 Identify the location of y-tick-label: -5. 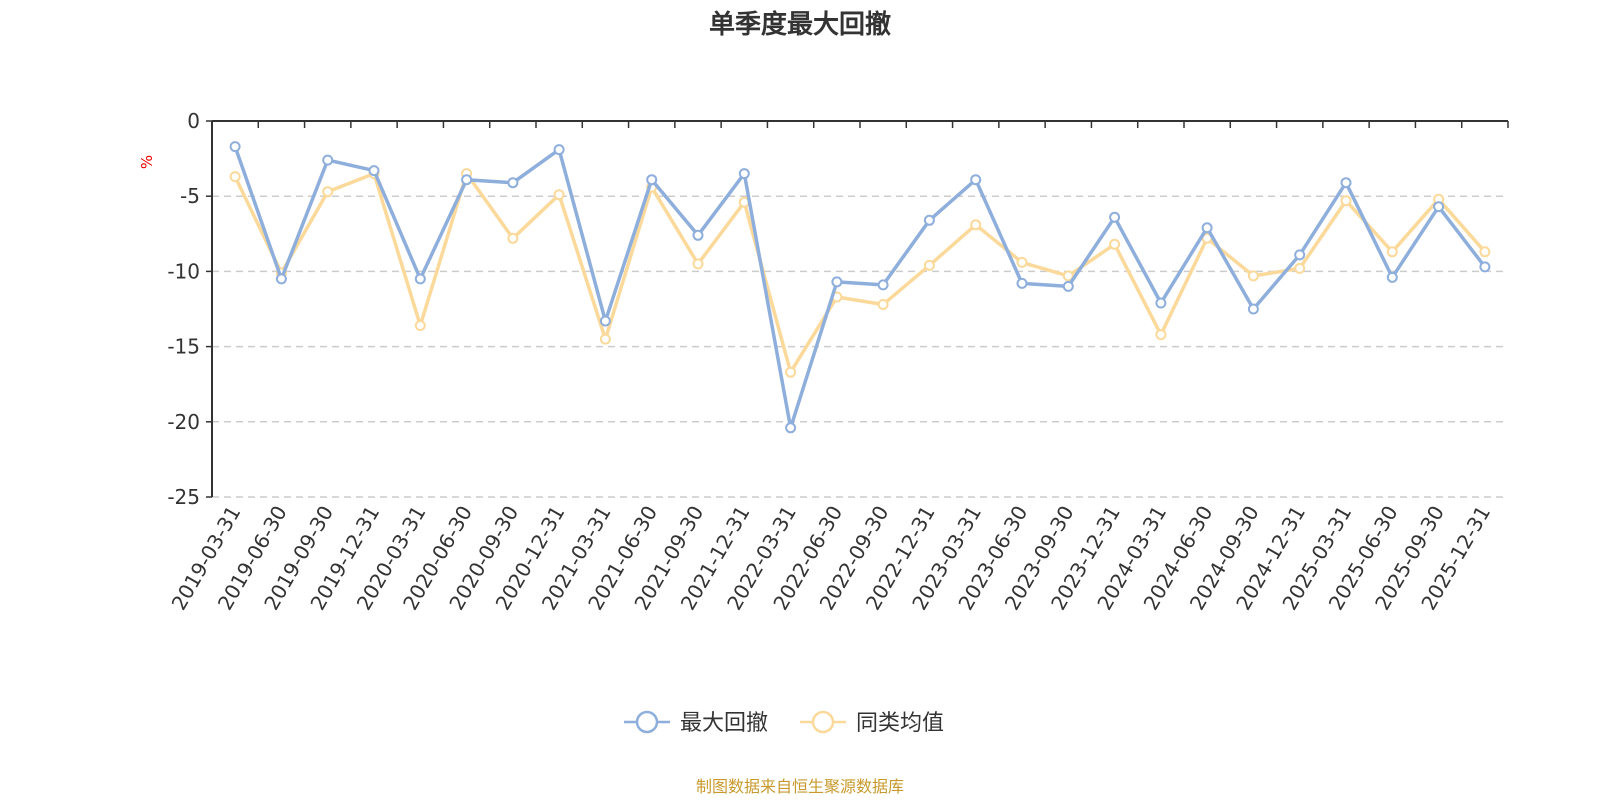
(190, 196).